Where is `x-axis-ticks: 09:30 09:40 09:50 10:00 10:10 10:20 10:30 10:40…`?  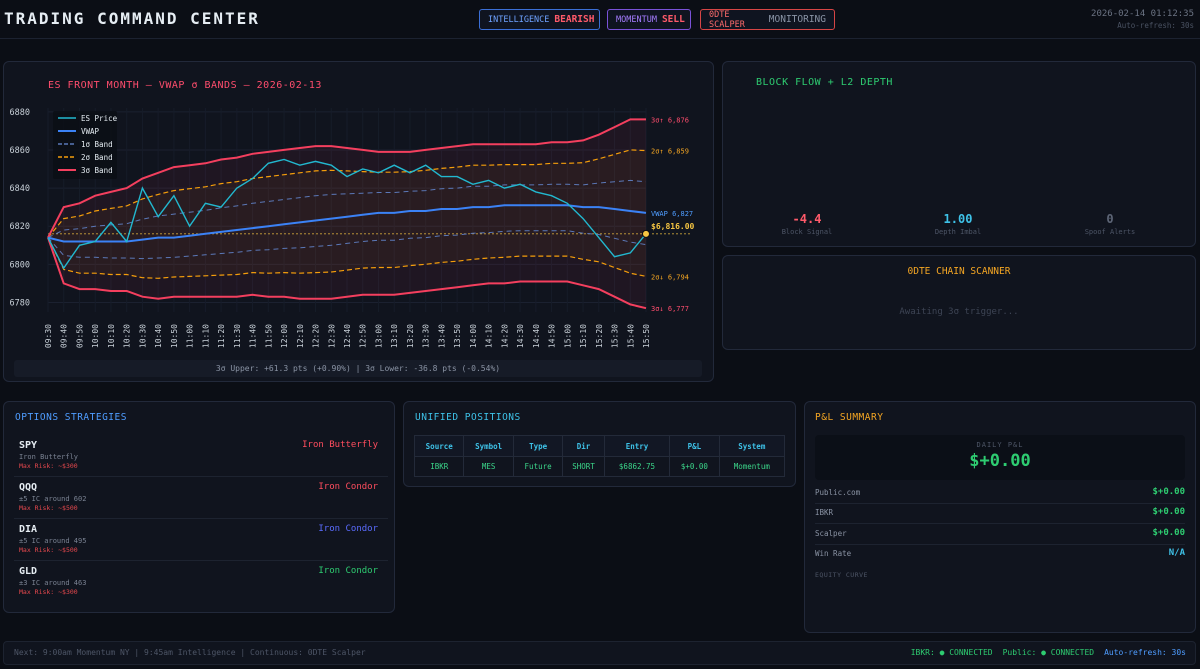 x-axis-ticks: 09:30 09:40 09:50 10:00 10:10 10:20 10:30 10:40… is located at coordinates (347, 336).